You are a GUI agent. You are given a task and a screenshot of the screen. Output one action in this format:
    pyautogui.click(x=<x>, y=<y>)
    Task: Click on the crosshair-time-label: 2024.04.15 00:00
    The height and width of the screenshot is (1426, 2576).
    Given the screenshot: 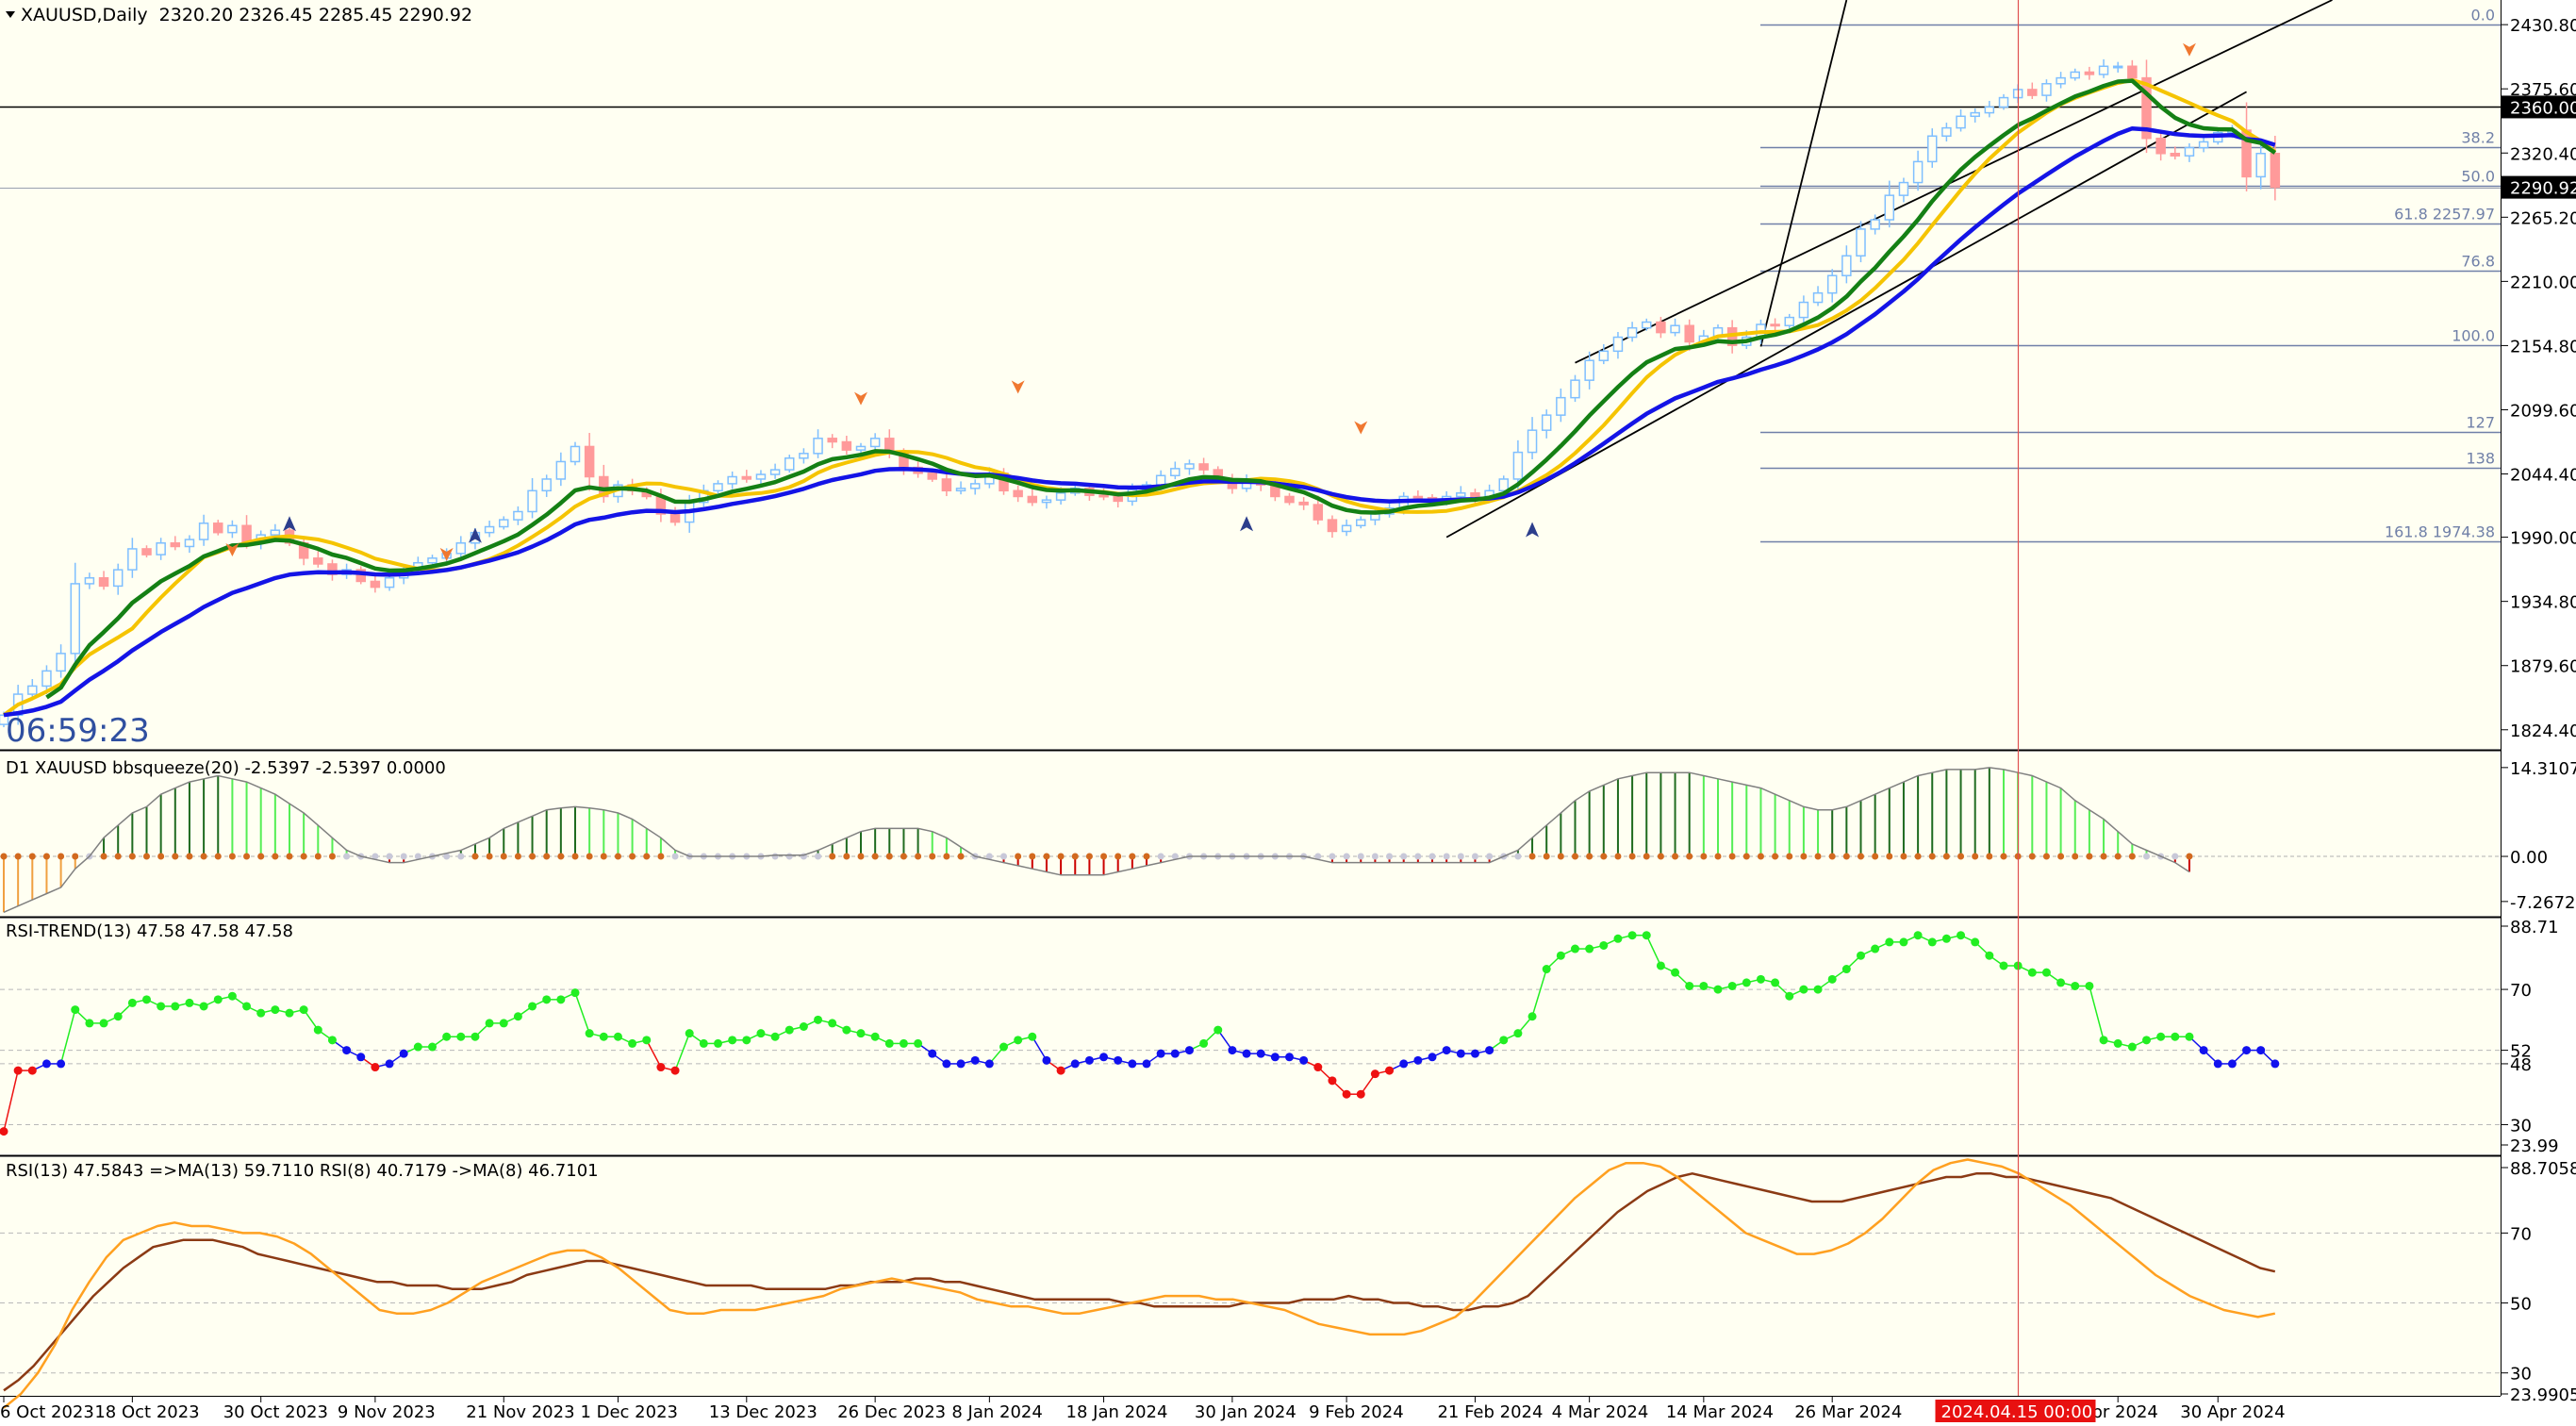 What is the action you would take?
    pyautogui.click(x=2017, y=1412)
    